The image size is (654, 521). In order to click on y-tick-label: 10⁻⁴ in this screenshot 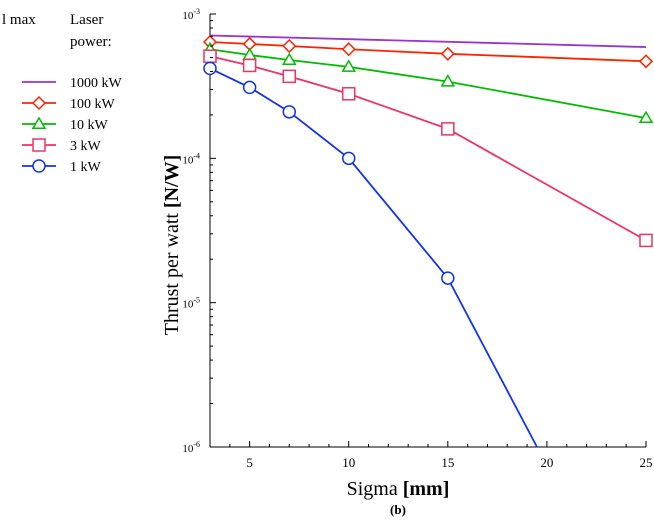, I will do `click(191, 158)`.